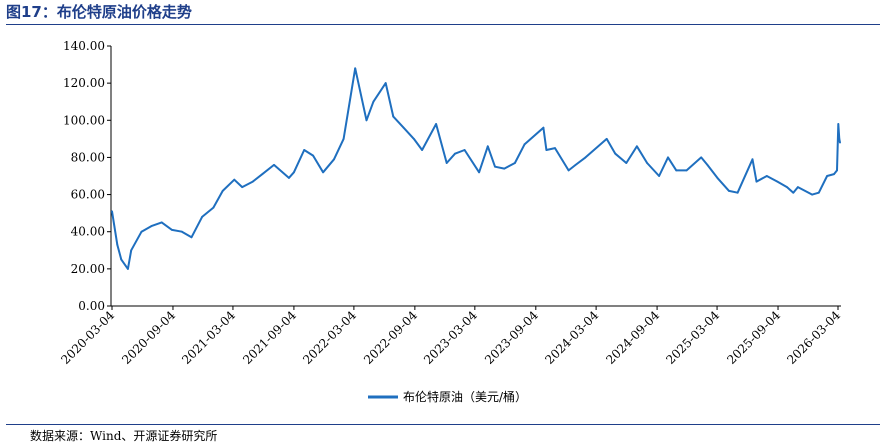  Describe the element at coordinates (148, 337) in the screenshot. I see `x-tick-label: 2020-09-04` at that location.